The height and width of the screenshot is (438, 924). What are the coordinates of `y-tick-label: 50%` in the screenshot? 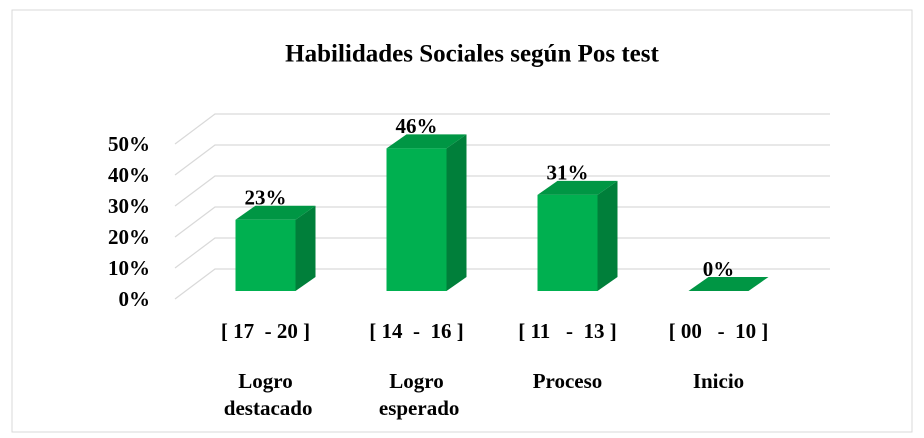 It's located at (129, 144).